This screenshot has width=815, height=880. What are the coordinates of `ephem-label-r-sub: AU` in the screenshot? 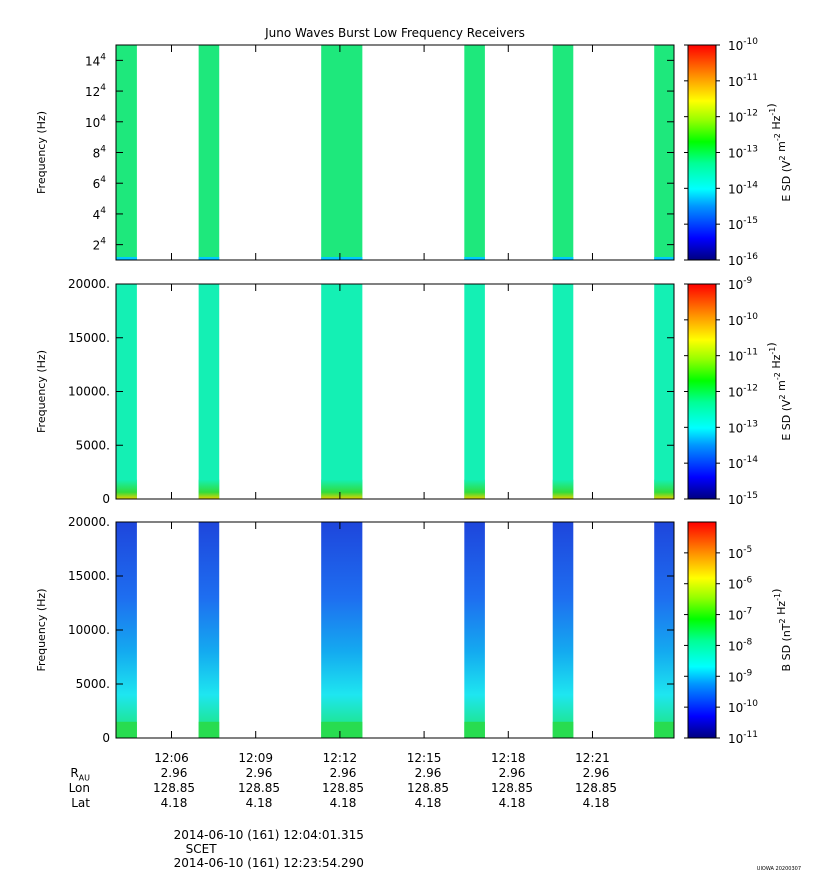 It's located at (84, 778).